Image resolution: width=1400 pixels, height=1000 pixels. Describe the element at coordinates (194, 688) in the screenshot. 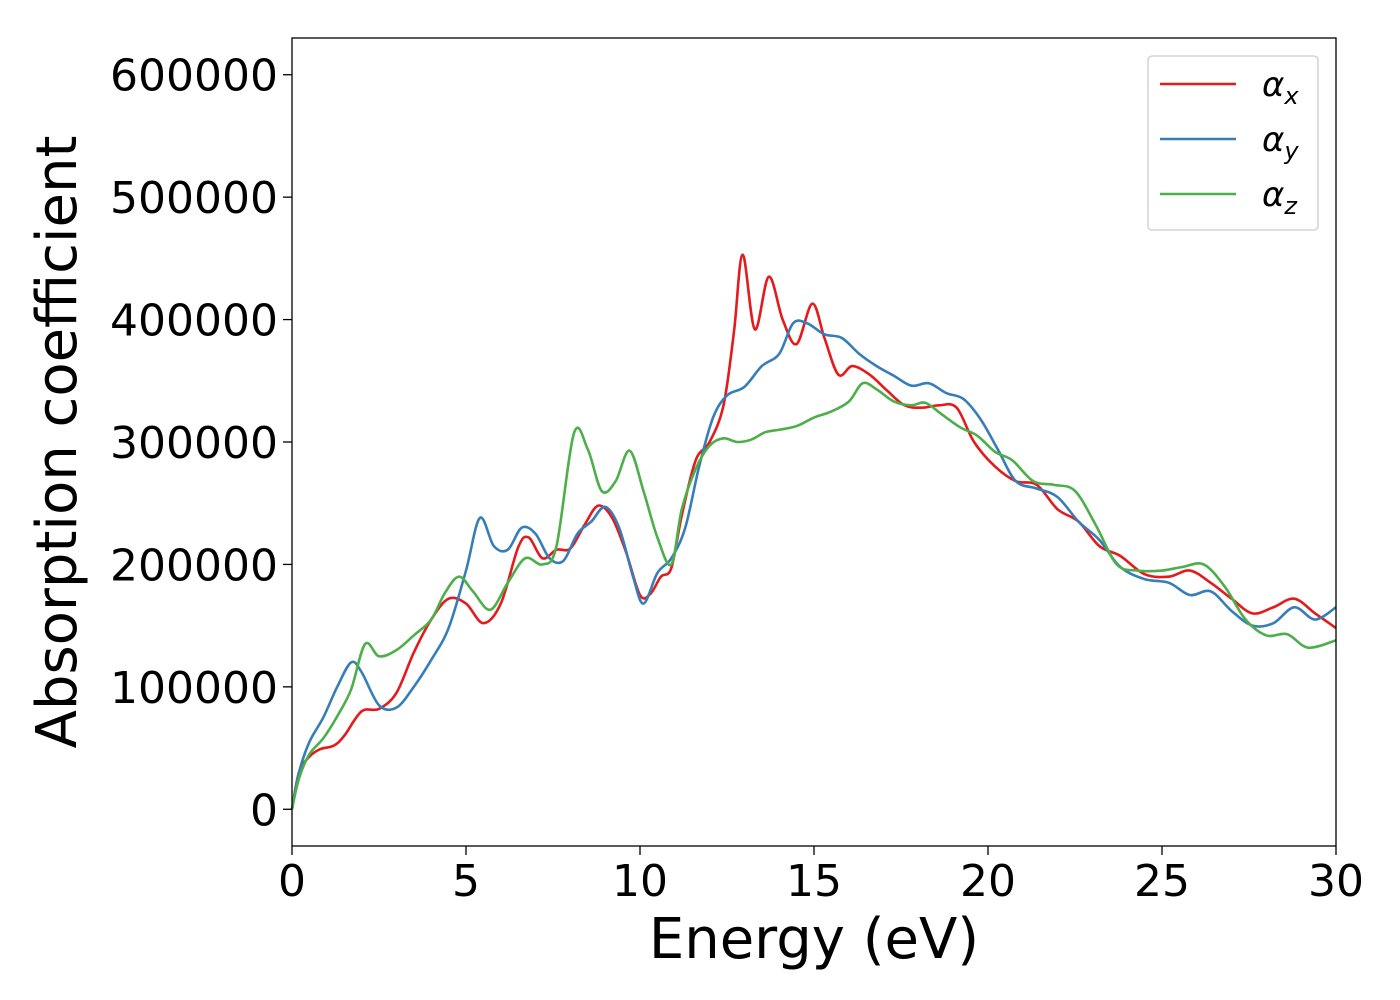

I see `y-tick-label: 100000` at that location.